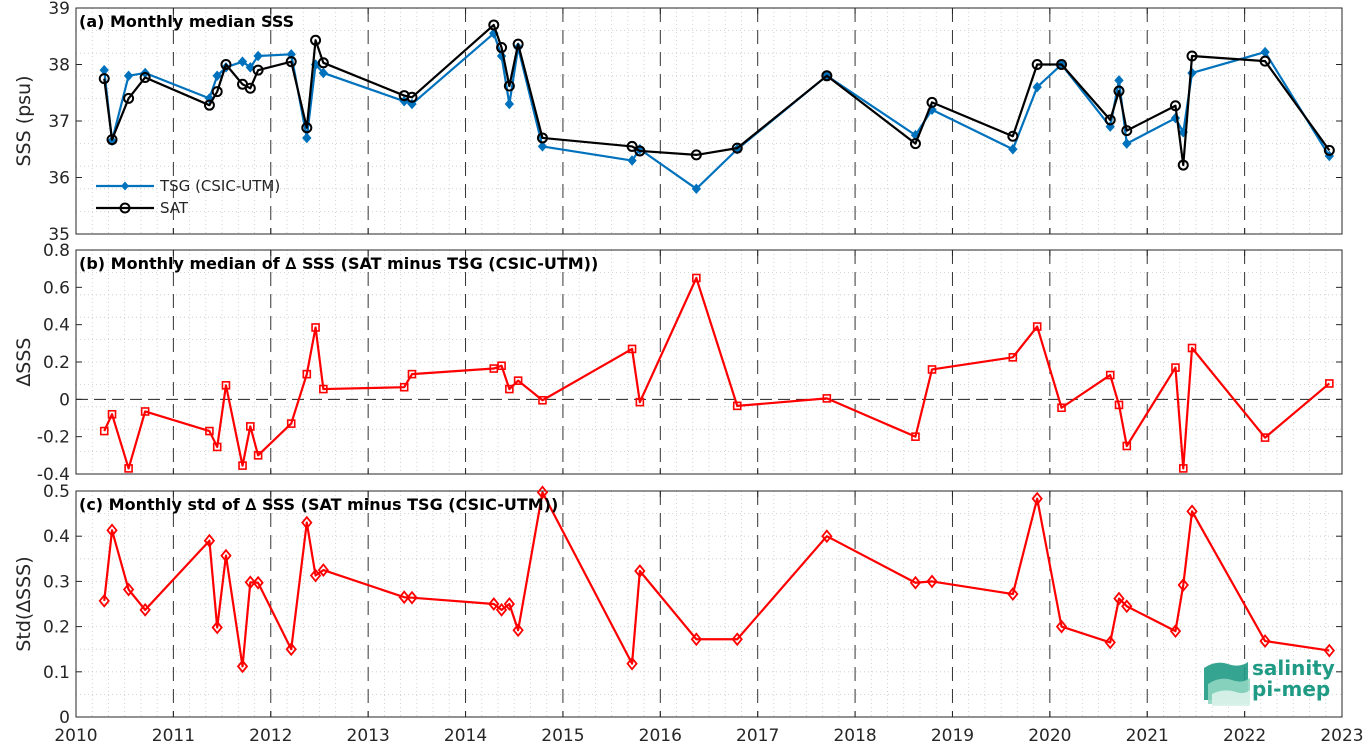  What do you see at coordinates (24, 363) in the screenshot?
I see `y-axis-label: ∆SSS` at bounding box center [24, 363].